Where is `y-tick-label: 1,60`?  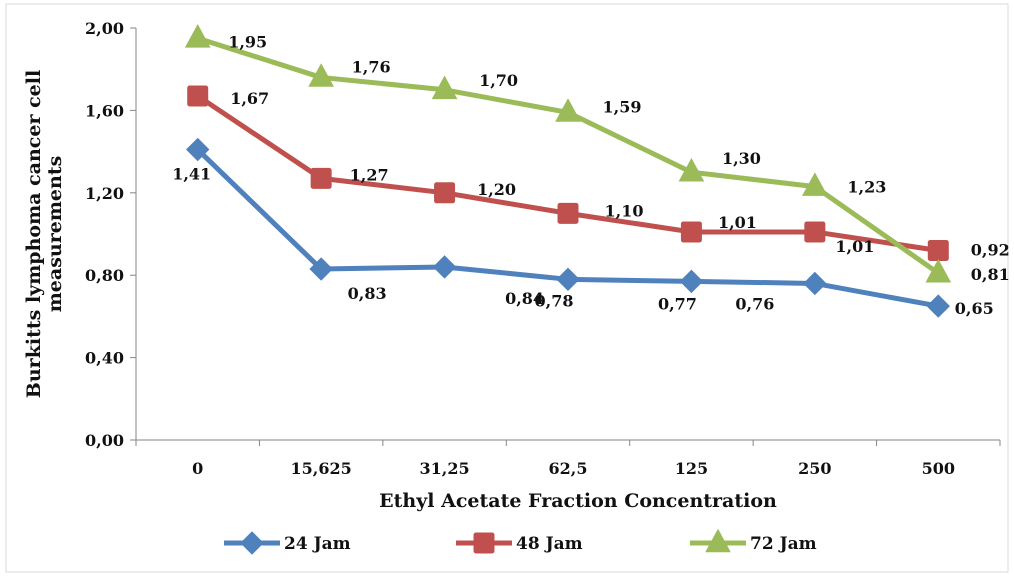 y-tick-label: 1,60 is located at coordinates (104, 110).